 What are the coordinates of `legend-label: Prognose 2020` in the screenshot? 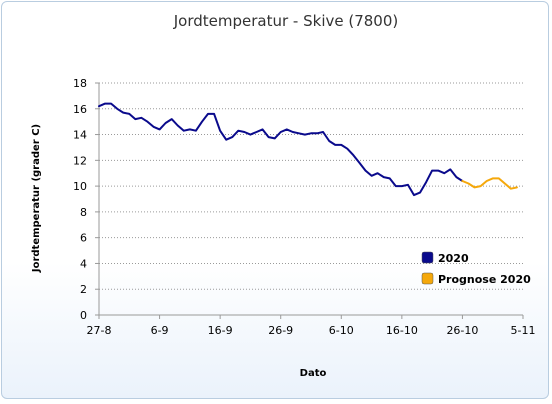 It's located at (484, 279).